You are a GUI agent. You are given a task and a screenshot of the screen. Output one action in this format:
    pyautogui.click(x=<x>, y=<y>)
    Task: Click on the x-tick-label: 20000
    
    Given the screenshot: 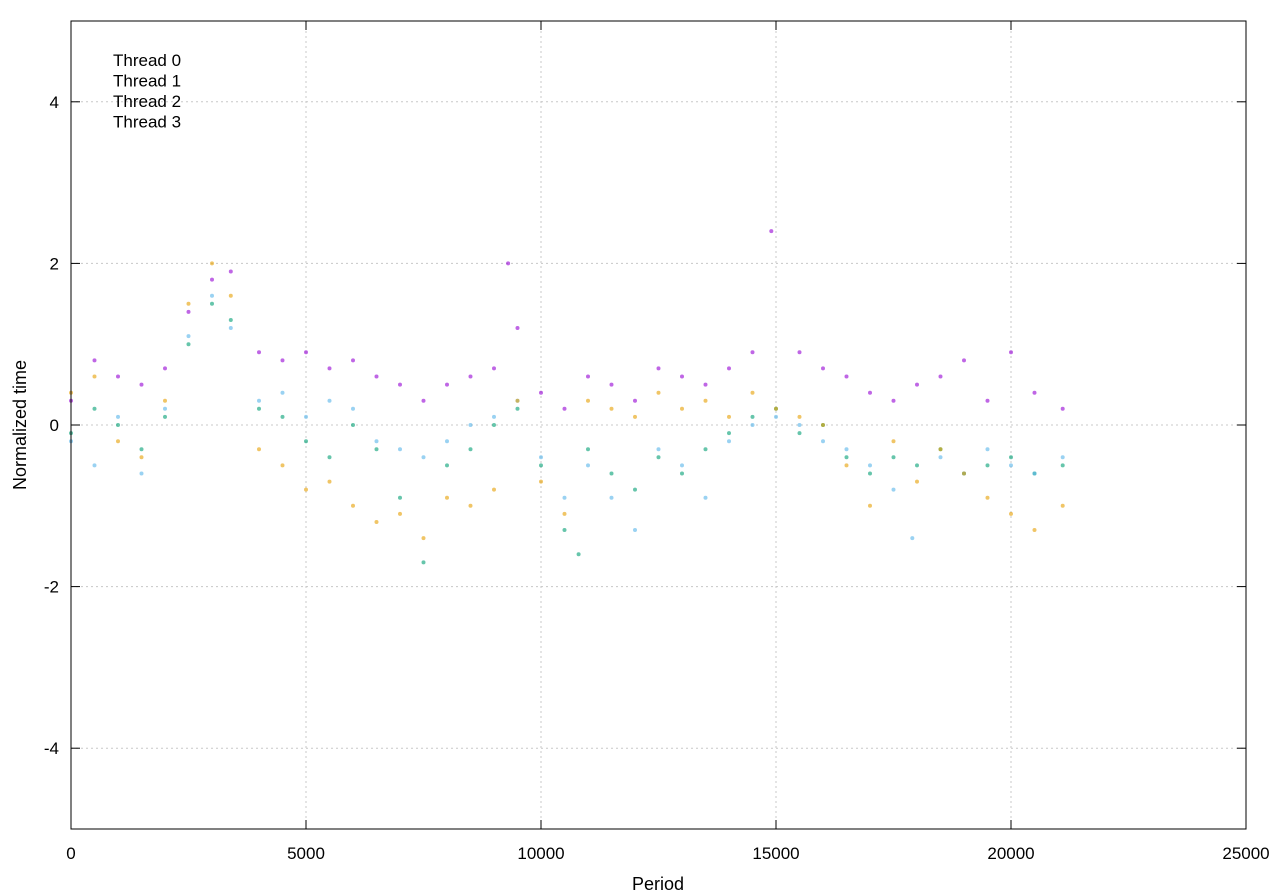 What is the action you would take?
    pyautogui.click(x=1010, y=853)
    